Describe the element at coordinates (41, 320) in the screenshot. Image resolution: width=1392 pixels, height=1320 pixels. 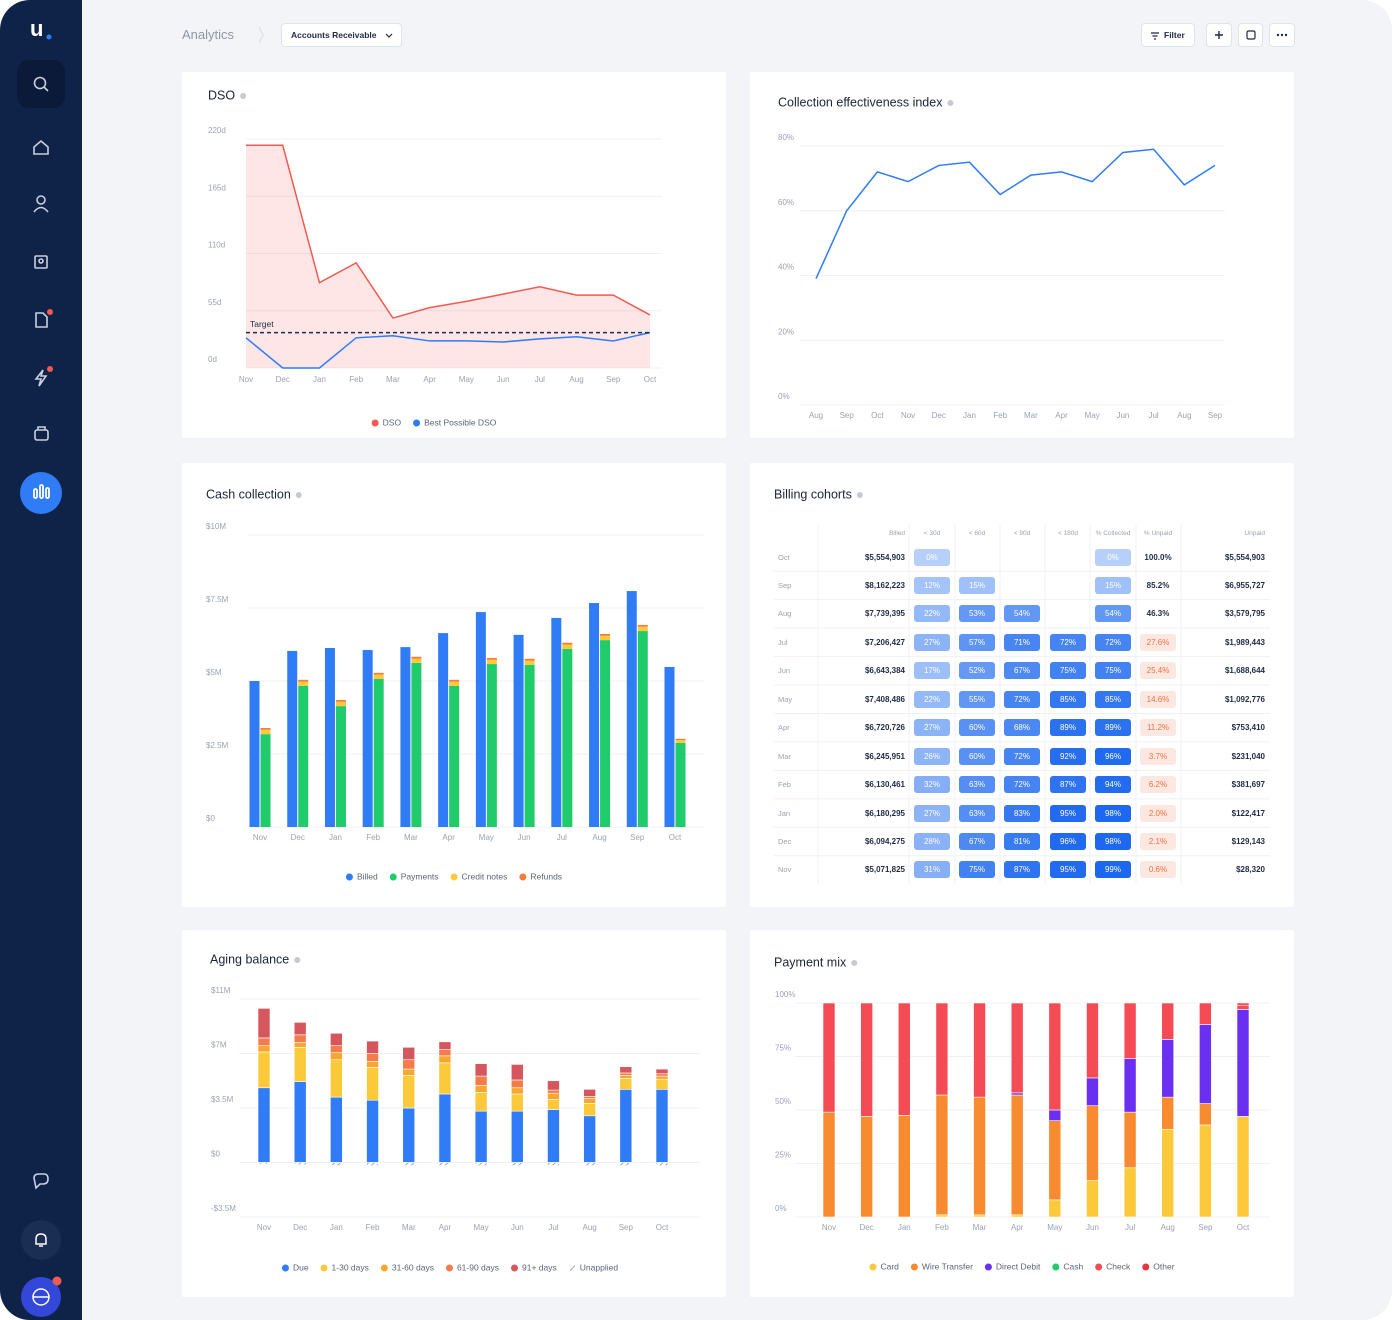
I see `documents-icon` at that location.